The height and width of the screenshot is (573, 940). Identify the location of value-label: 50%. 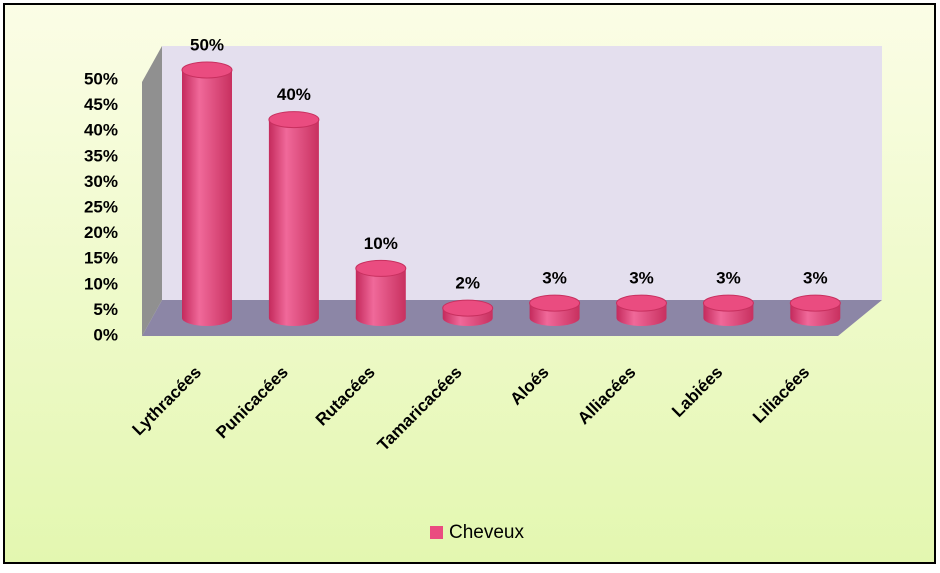
(207, 44).